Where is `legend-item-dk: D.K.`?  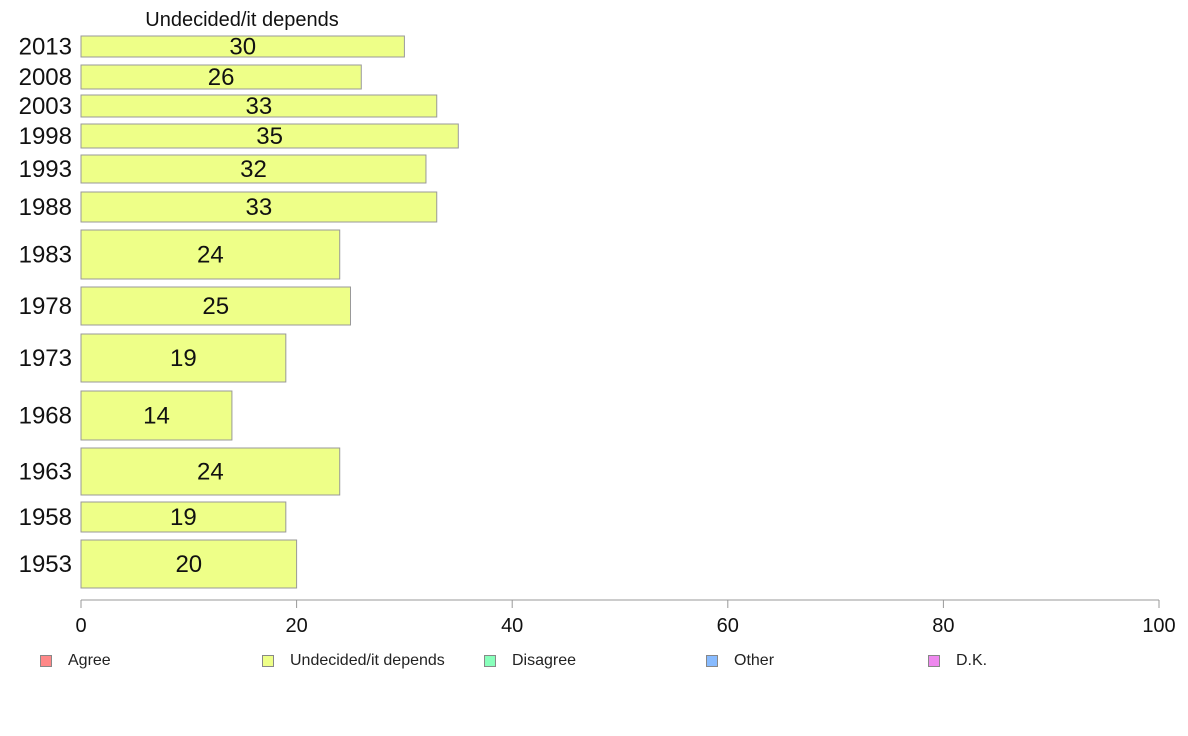 legend-item-dk: D.K. is located at coordinates (957, 661).